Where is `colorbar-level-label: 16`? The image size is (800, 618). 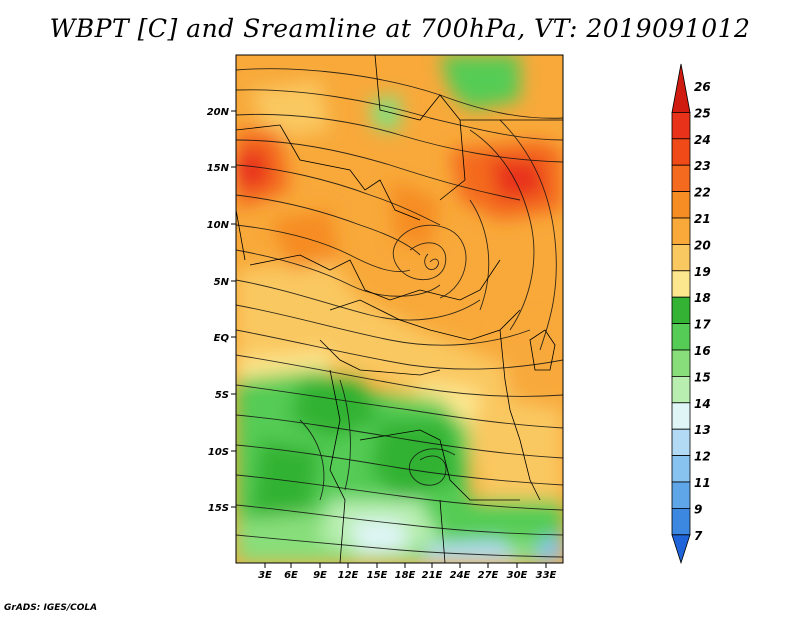 colorbar-level-label: 16 is located at coordinates (702, 351).